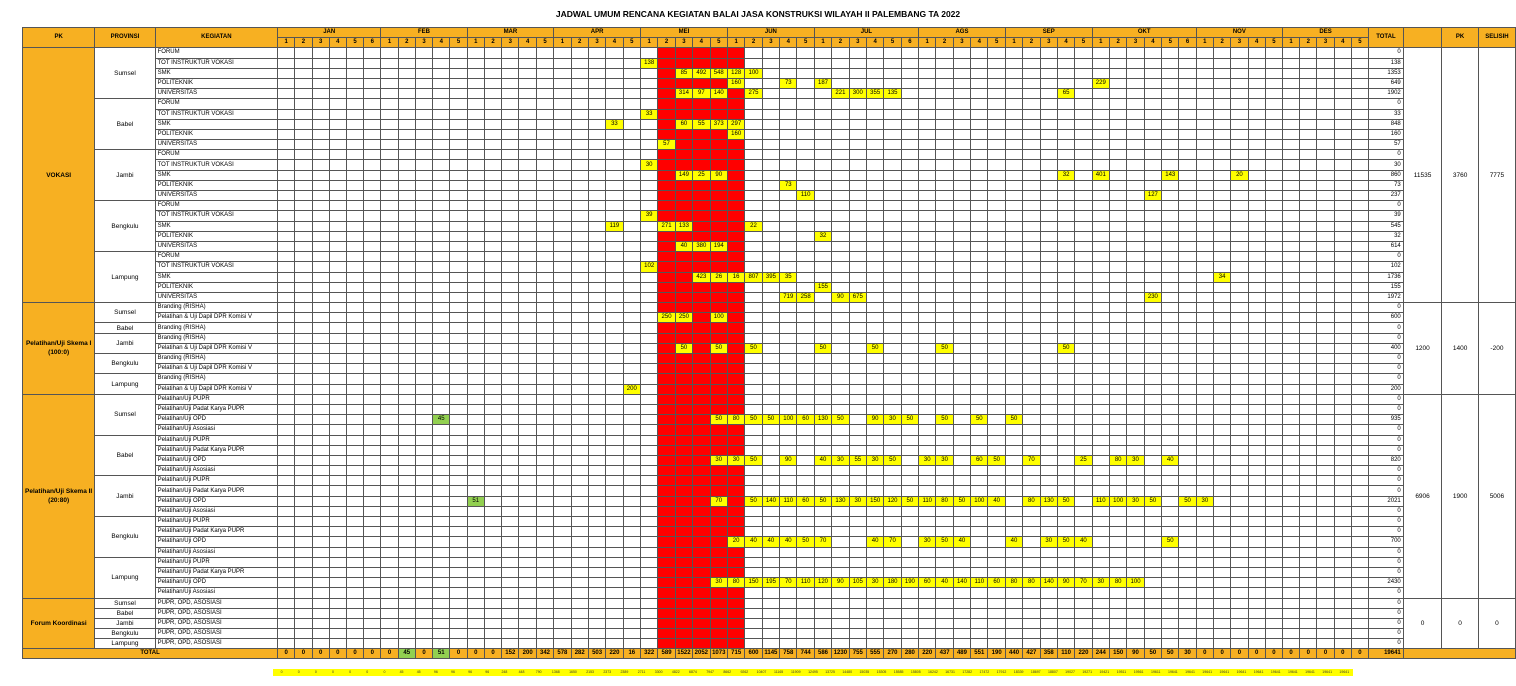 Image resolution: width=1516 pixels, height=686 pixels. What do you see at coordinates (770, 32) in the screenshot?
I see `header-month-jun: JUN` at bounding box center [770, 32].